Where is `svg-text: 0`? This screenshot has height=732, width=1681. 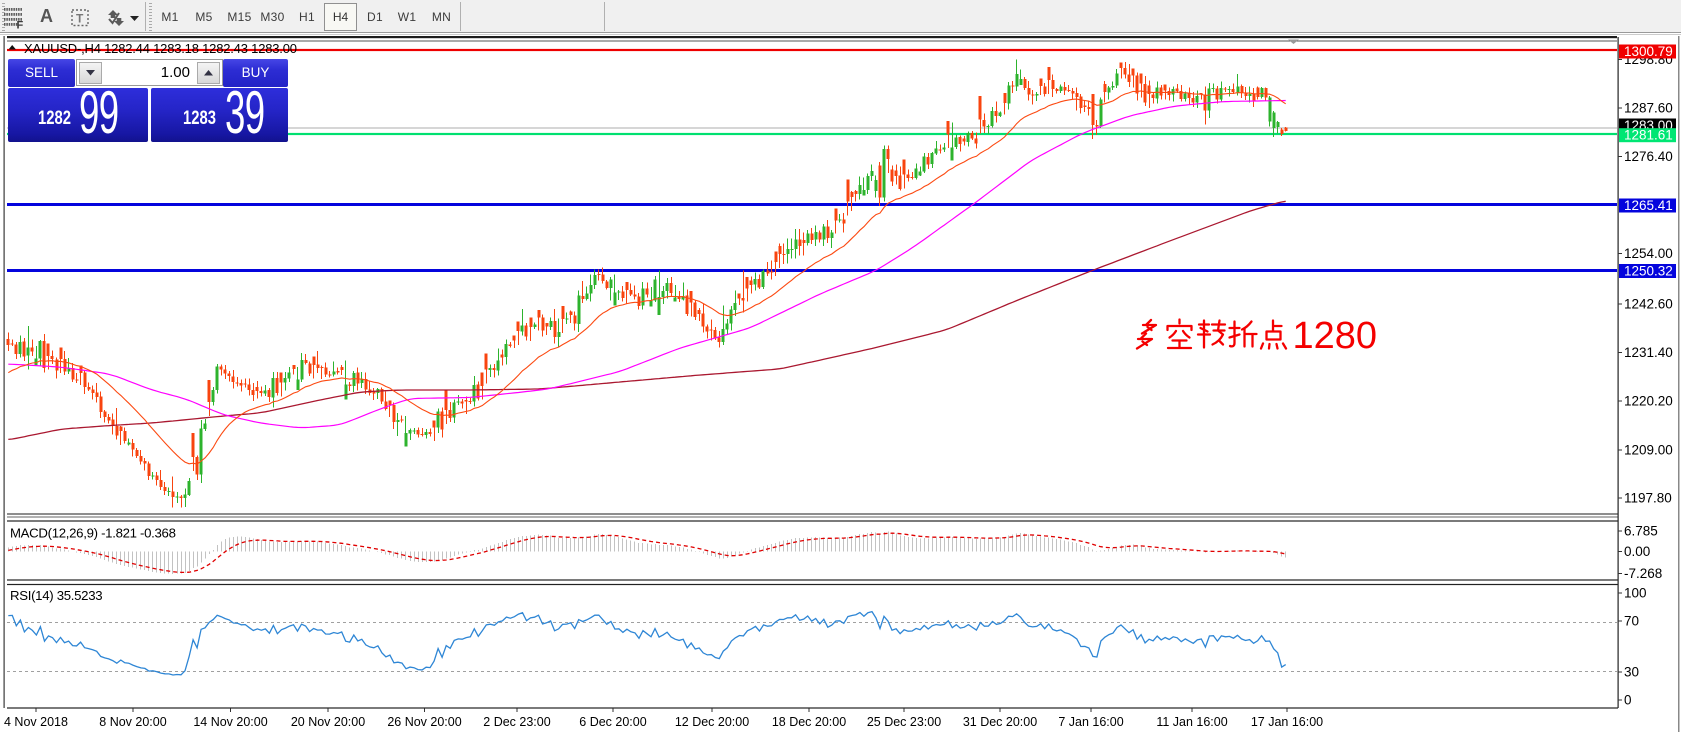
svg-text: 0 is located at coordinates (1628, 700).